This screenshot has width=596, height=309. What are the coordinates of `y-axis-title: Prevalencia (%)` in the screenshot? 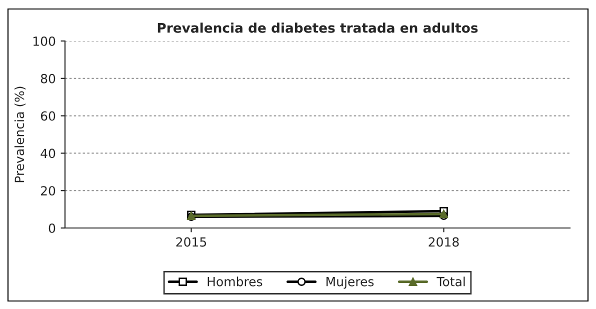 It's located at (20, 134).